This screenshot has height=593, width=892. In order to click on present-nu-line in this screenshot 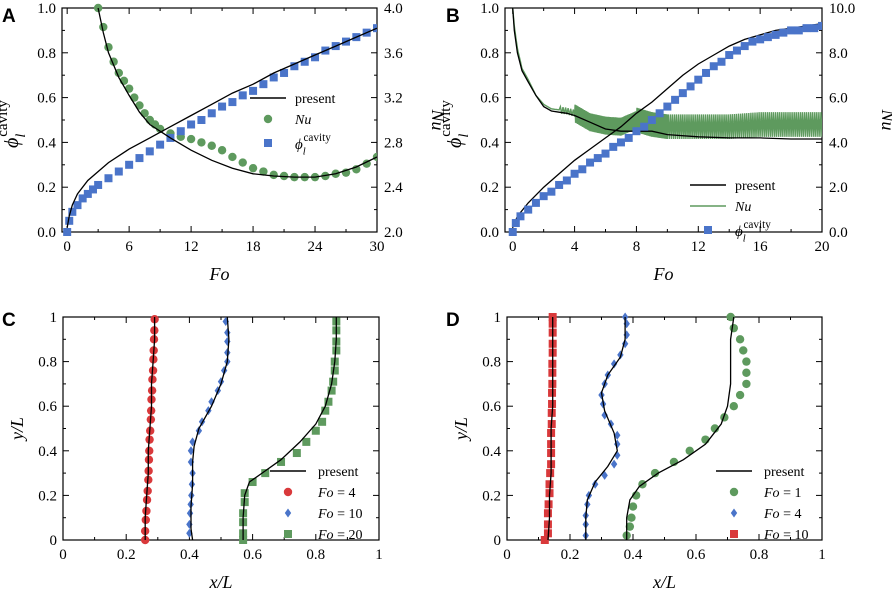, I will do `click(667, 73)`.